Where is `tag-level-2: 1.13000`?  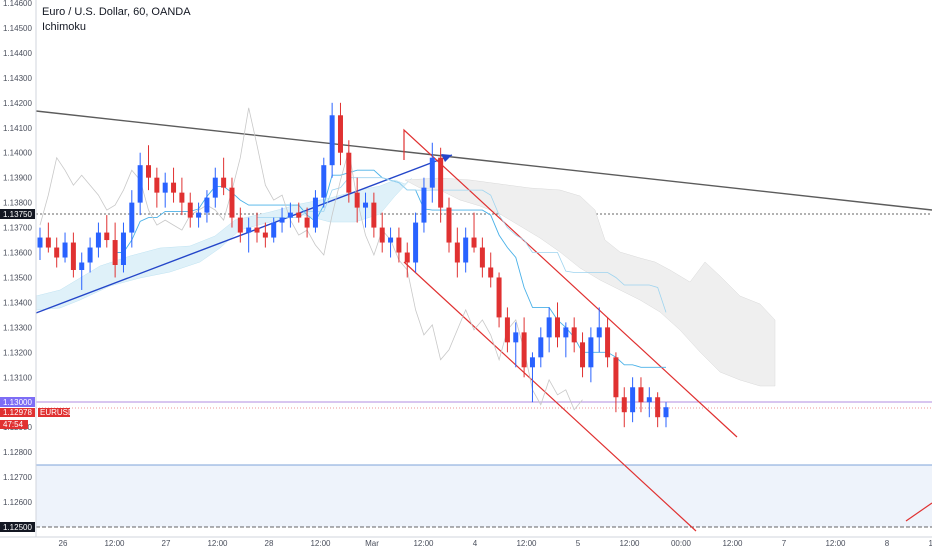
tag-level-2: 1.13000 is located at coordinates (17, 402).